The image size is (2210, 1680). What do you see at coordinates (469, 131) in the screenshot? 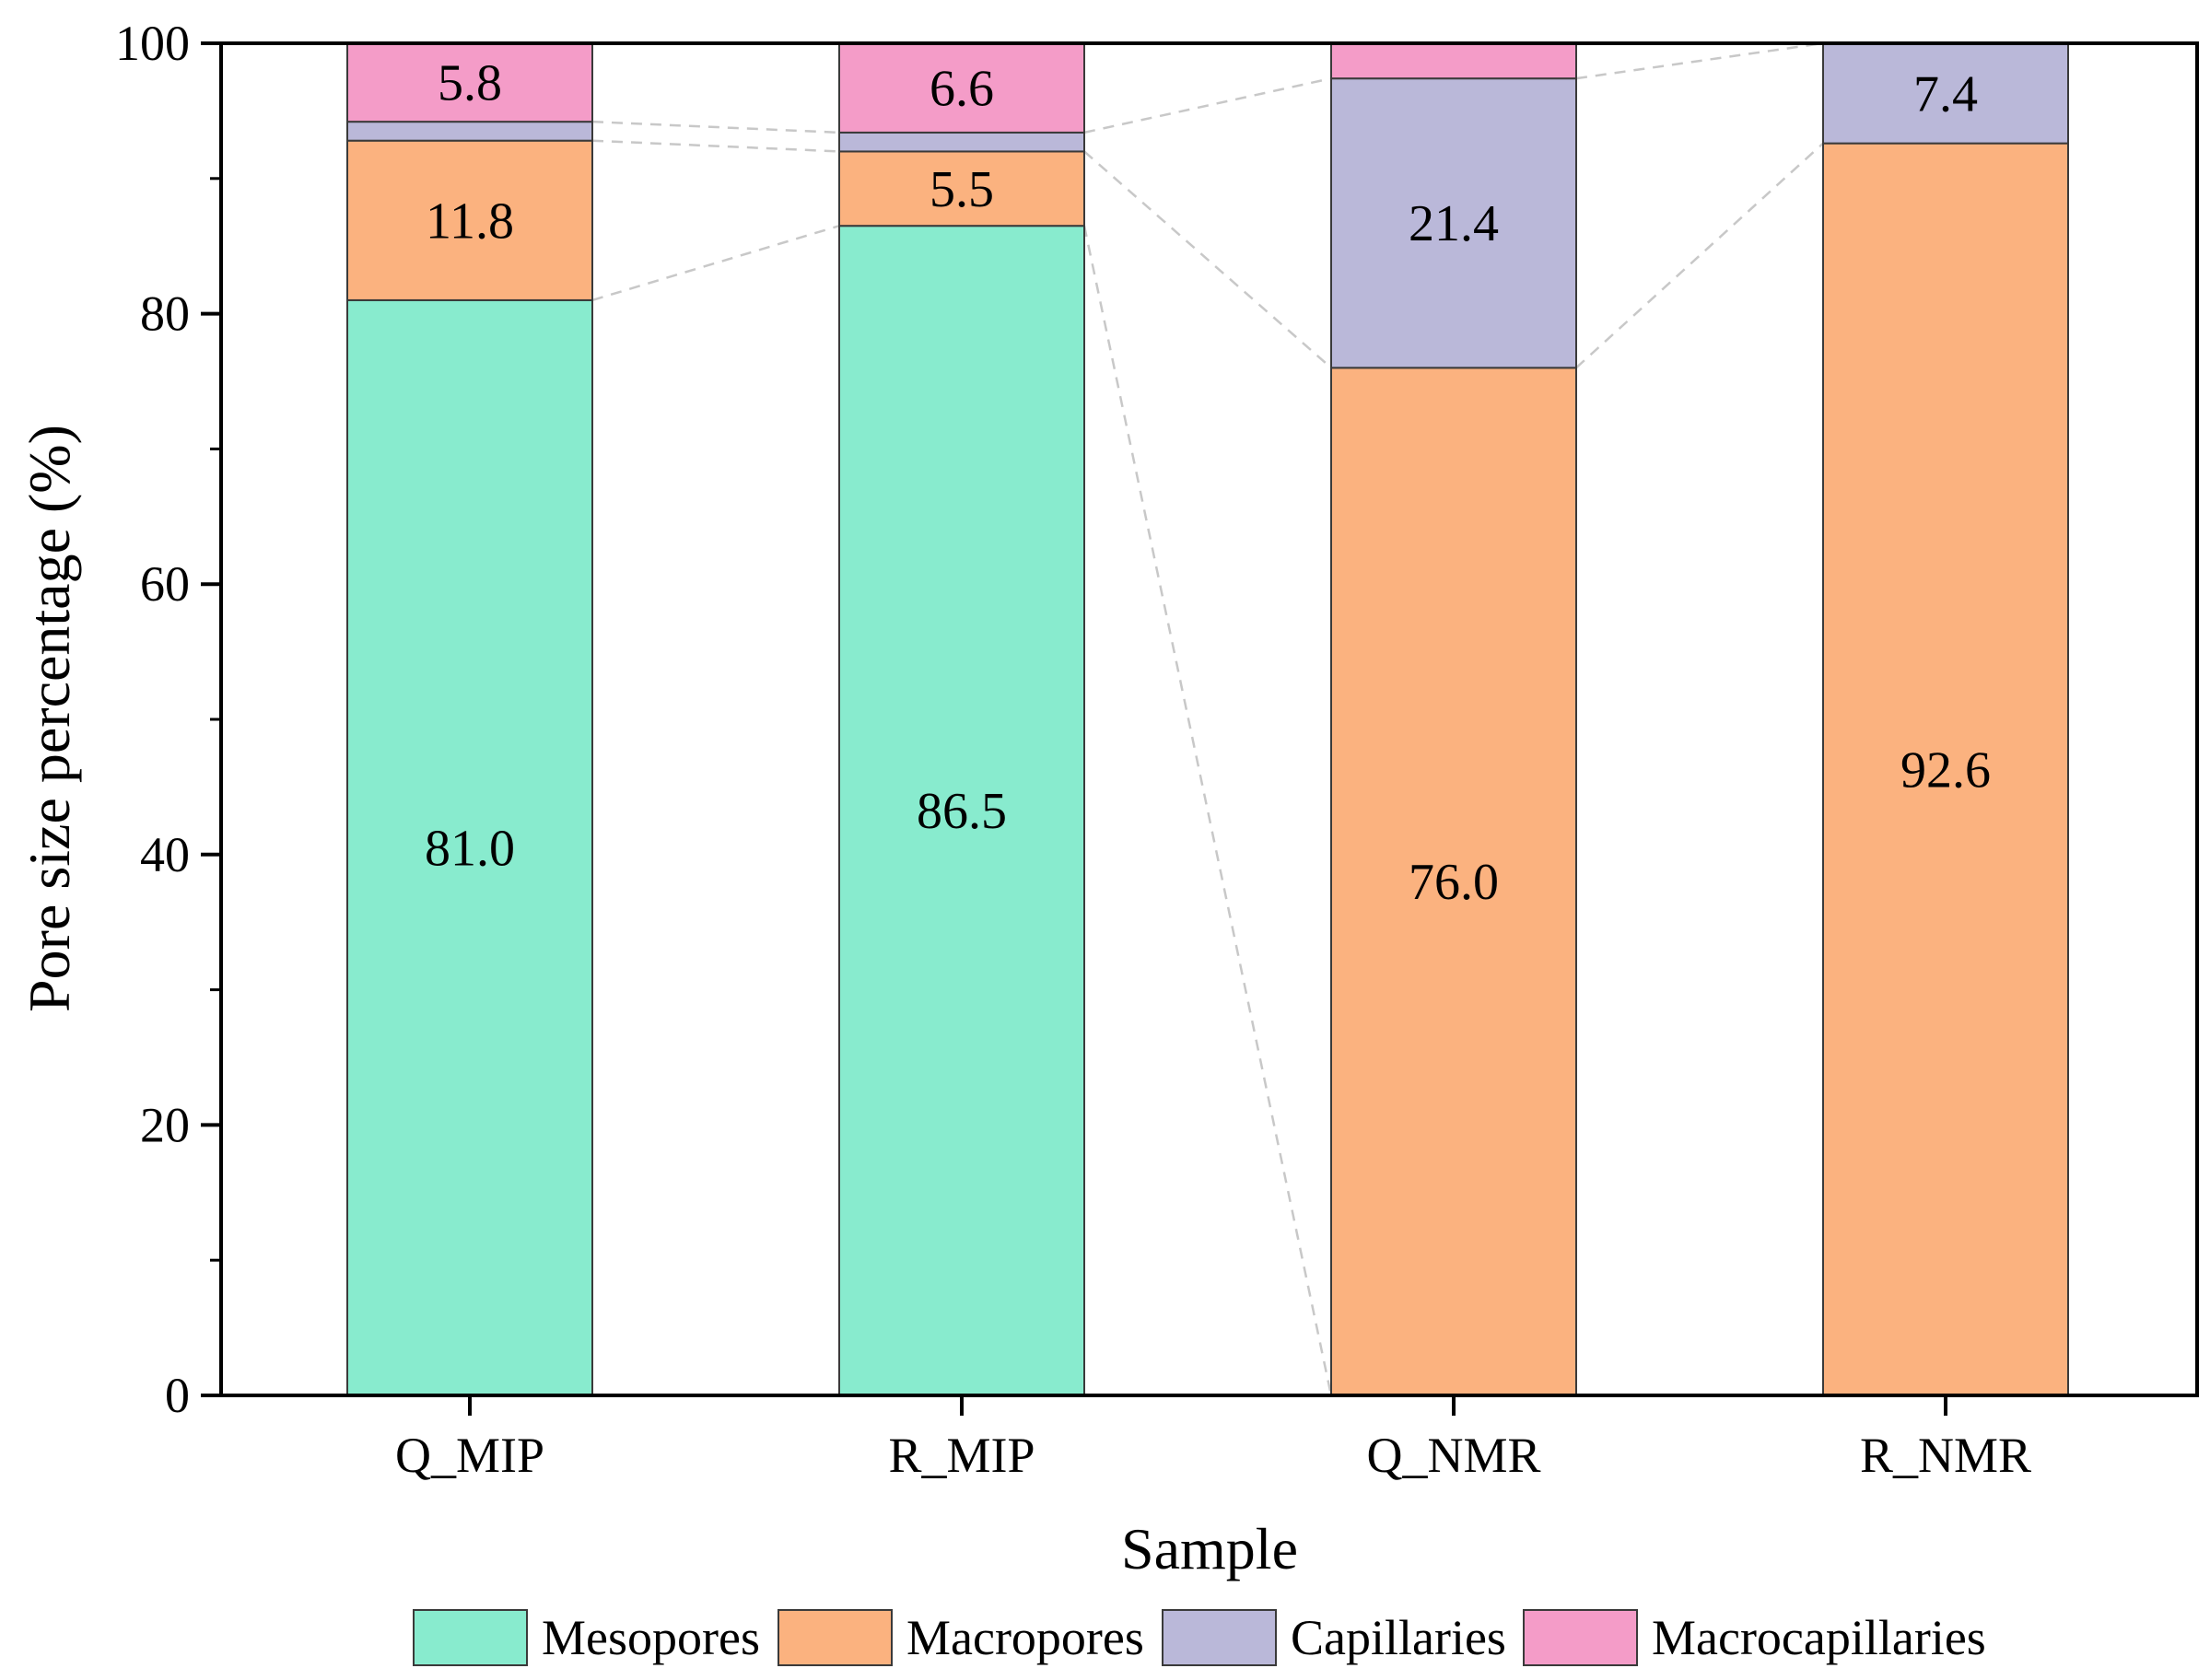
I see `bar-q_mip-capillaries` at bounding box center [469, 131].